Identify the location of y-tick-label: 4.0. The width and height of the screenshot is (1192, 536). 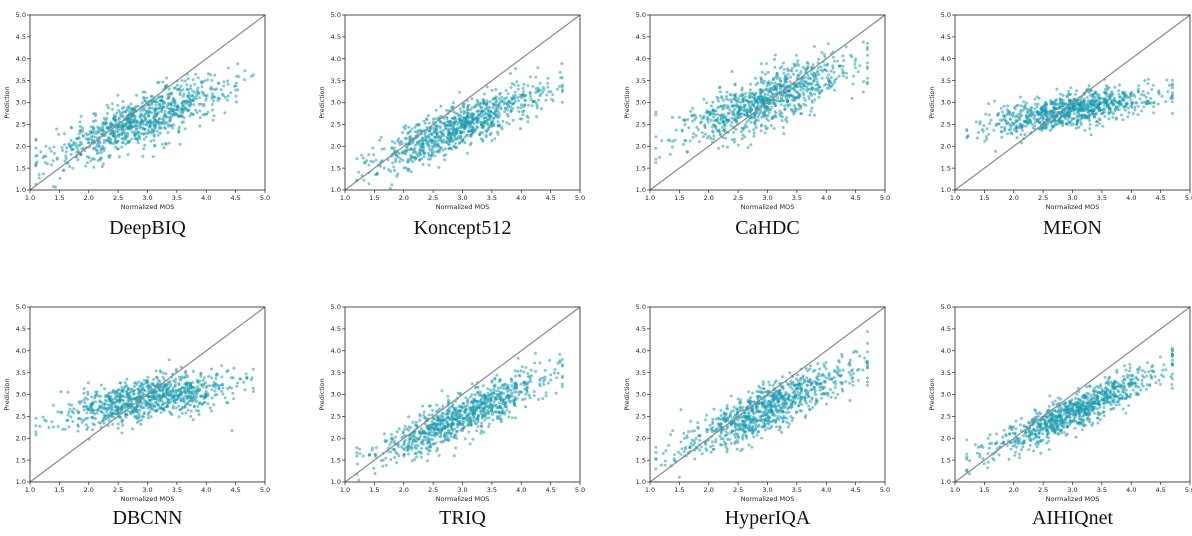
(21, 351).